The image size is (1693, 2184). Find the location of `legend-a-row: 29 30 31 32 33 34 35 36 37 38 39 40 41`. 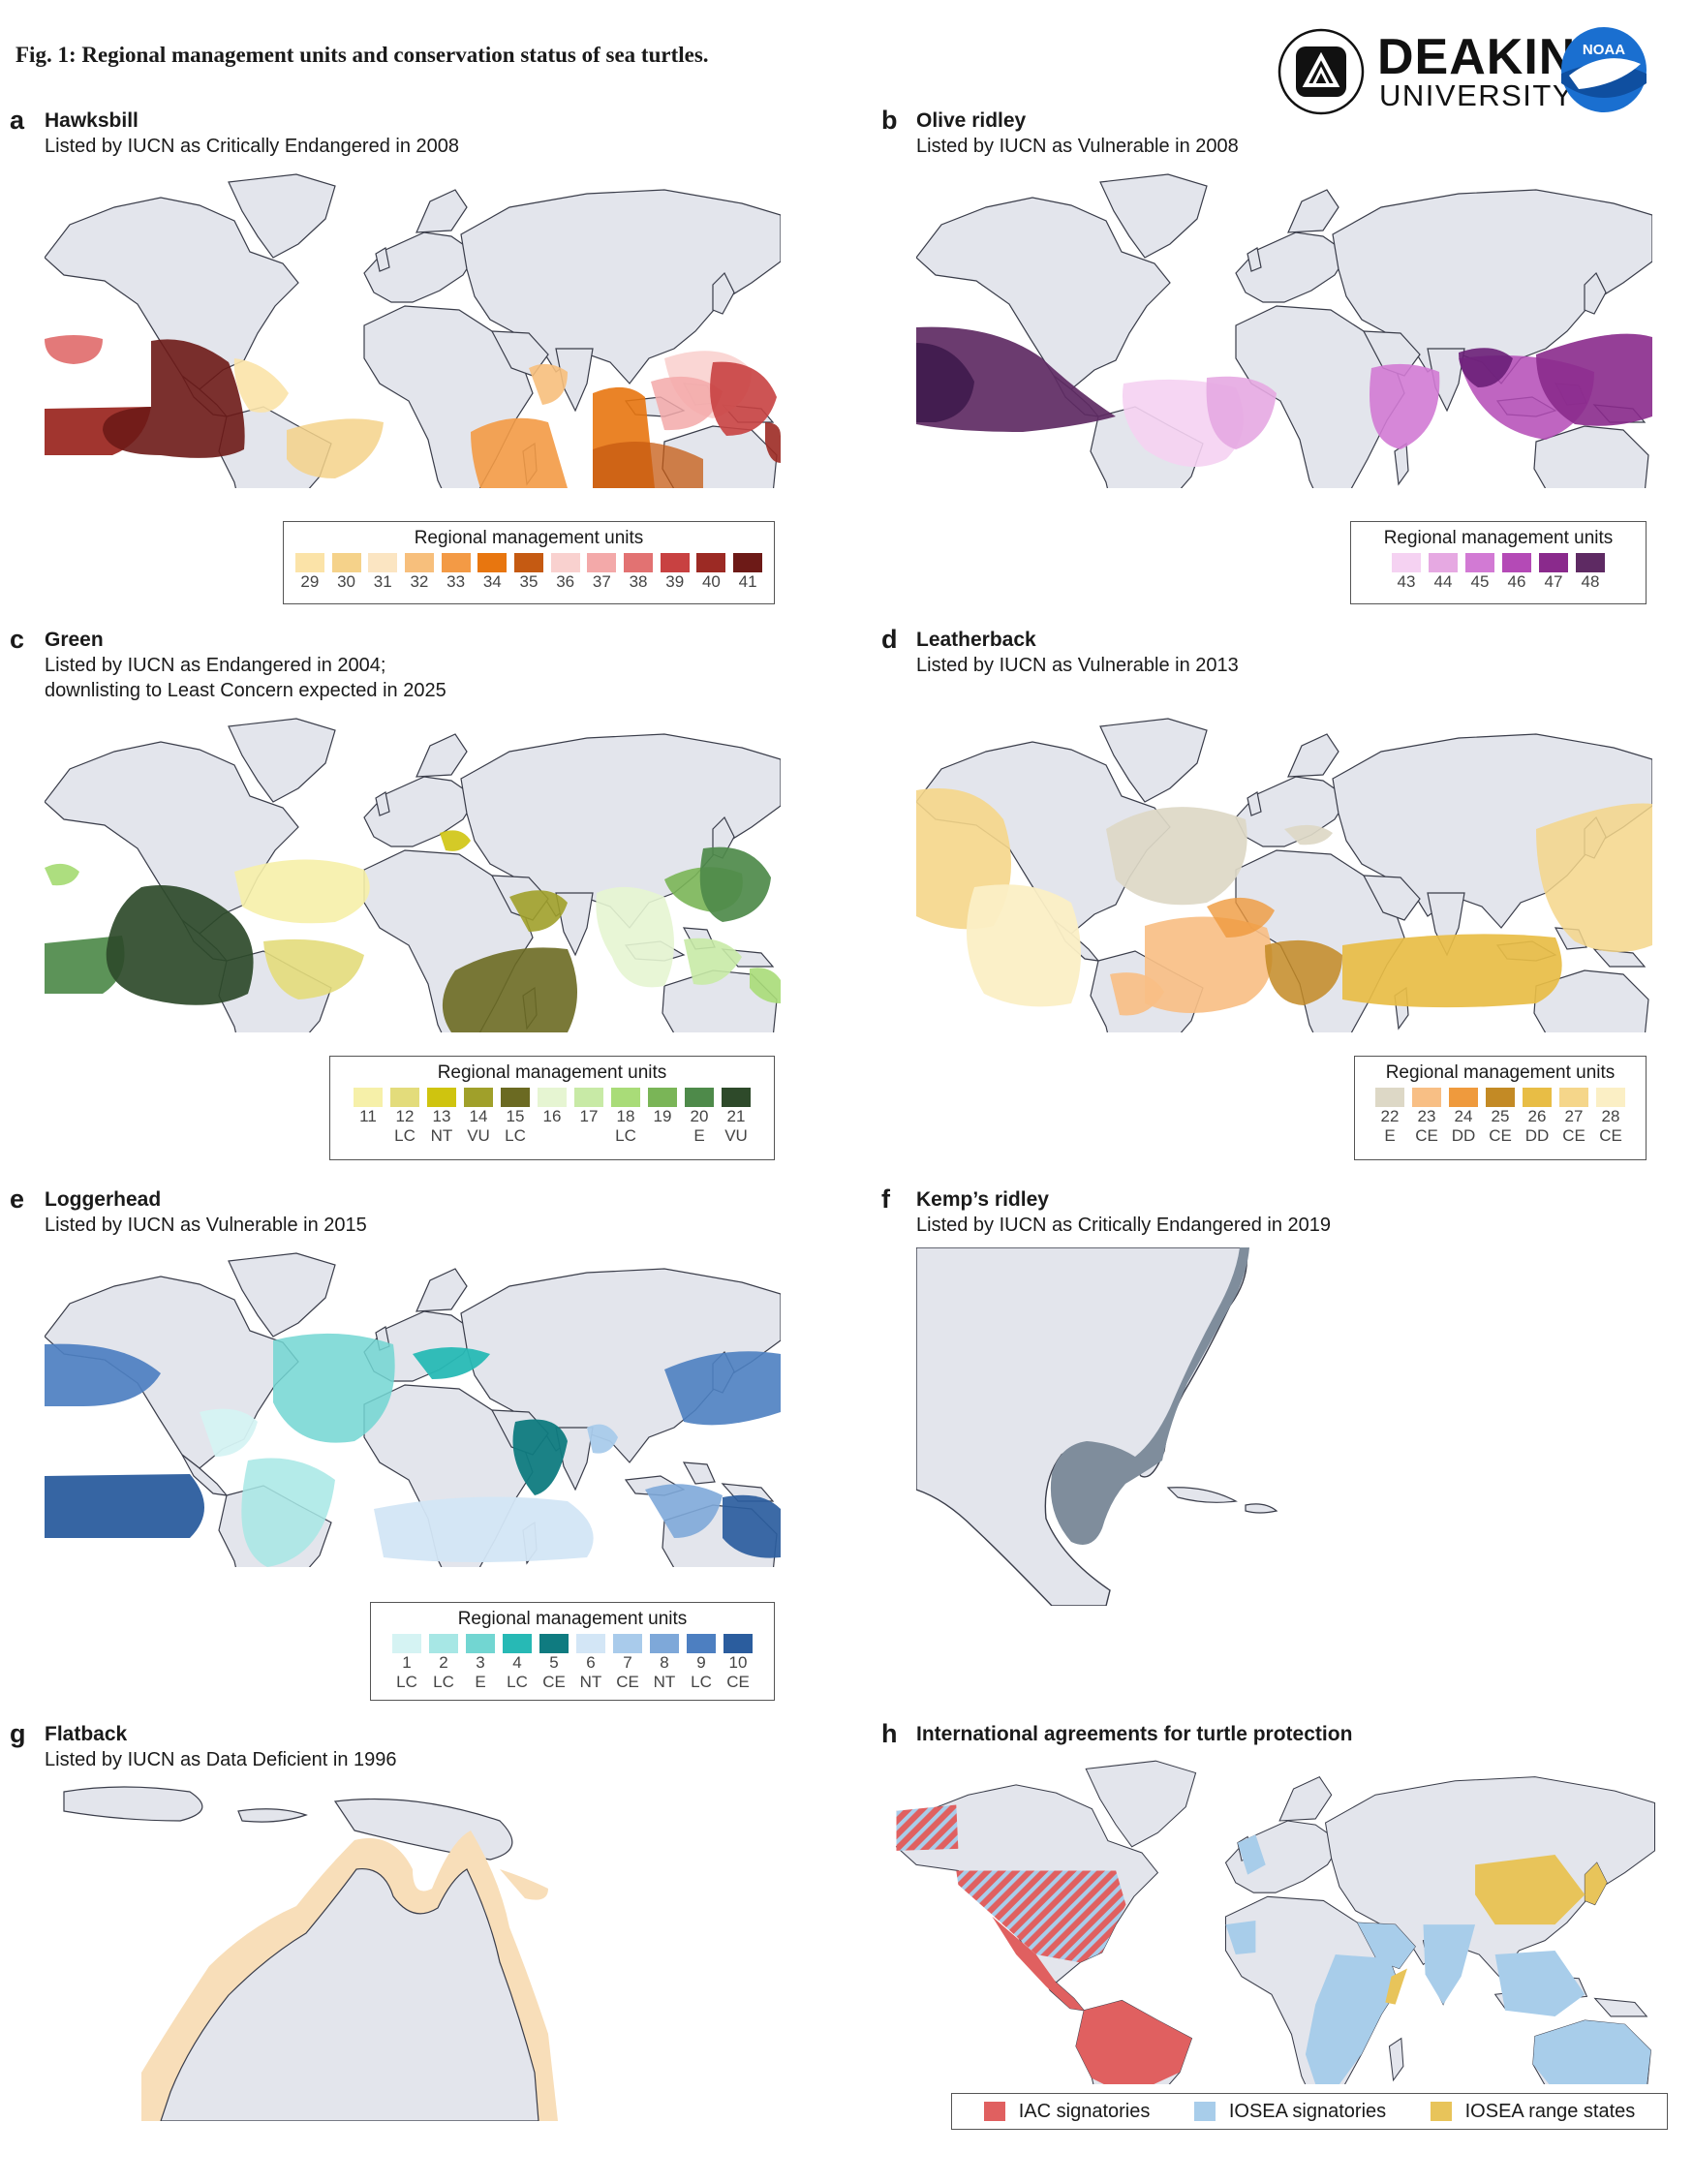

legend-a-row: 29 30 31 32 33 34 35 36 37 38 39 40 41 is located at coordinates (528, 573).